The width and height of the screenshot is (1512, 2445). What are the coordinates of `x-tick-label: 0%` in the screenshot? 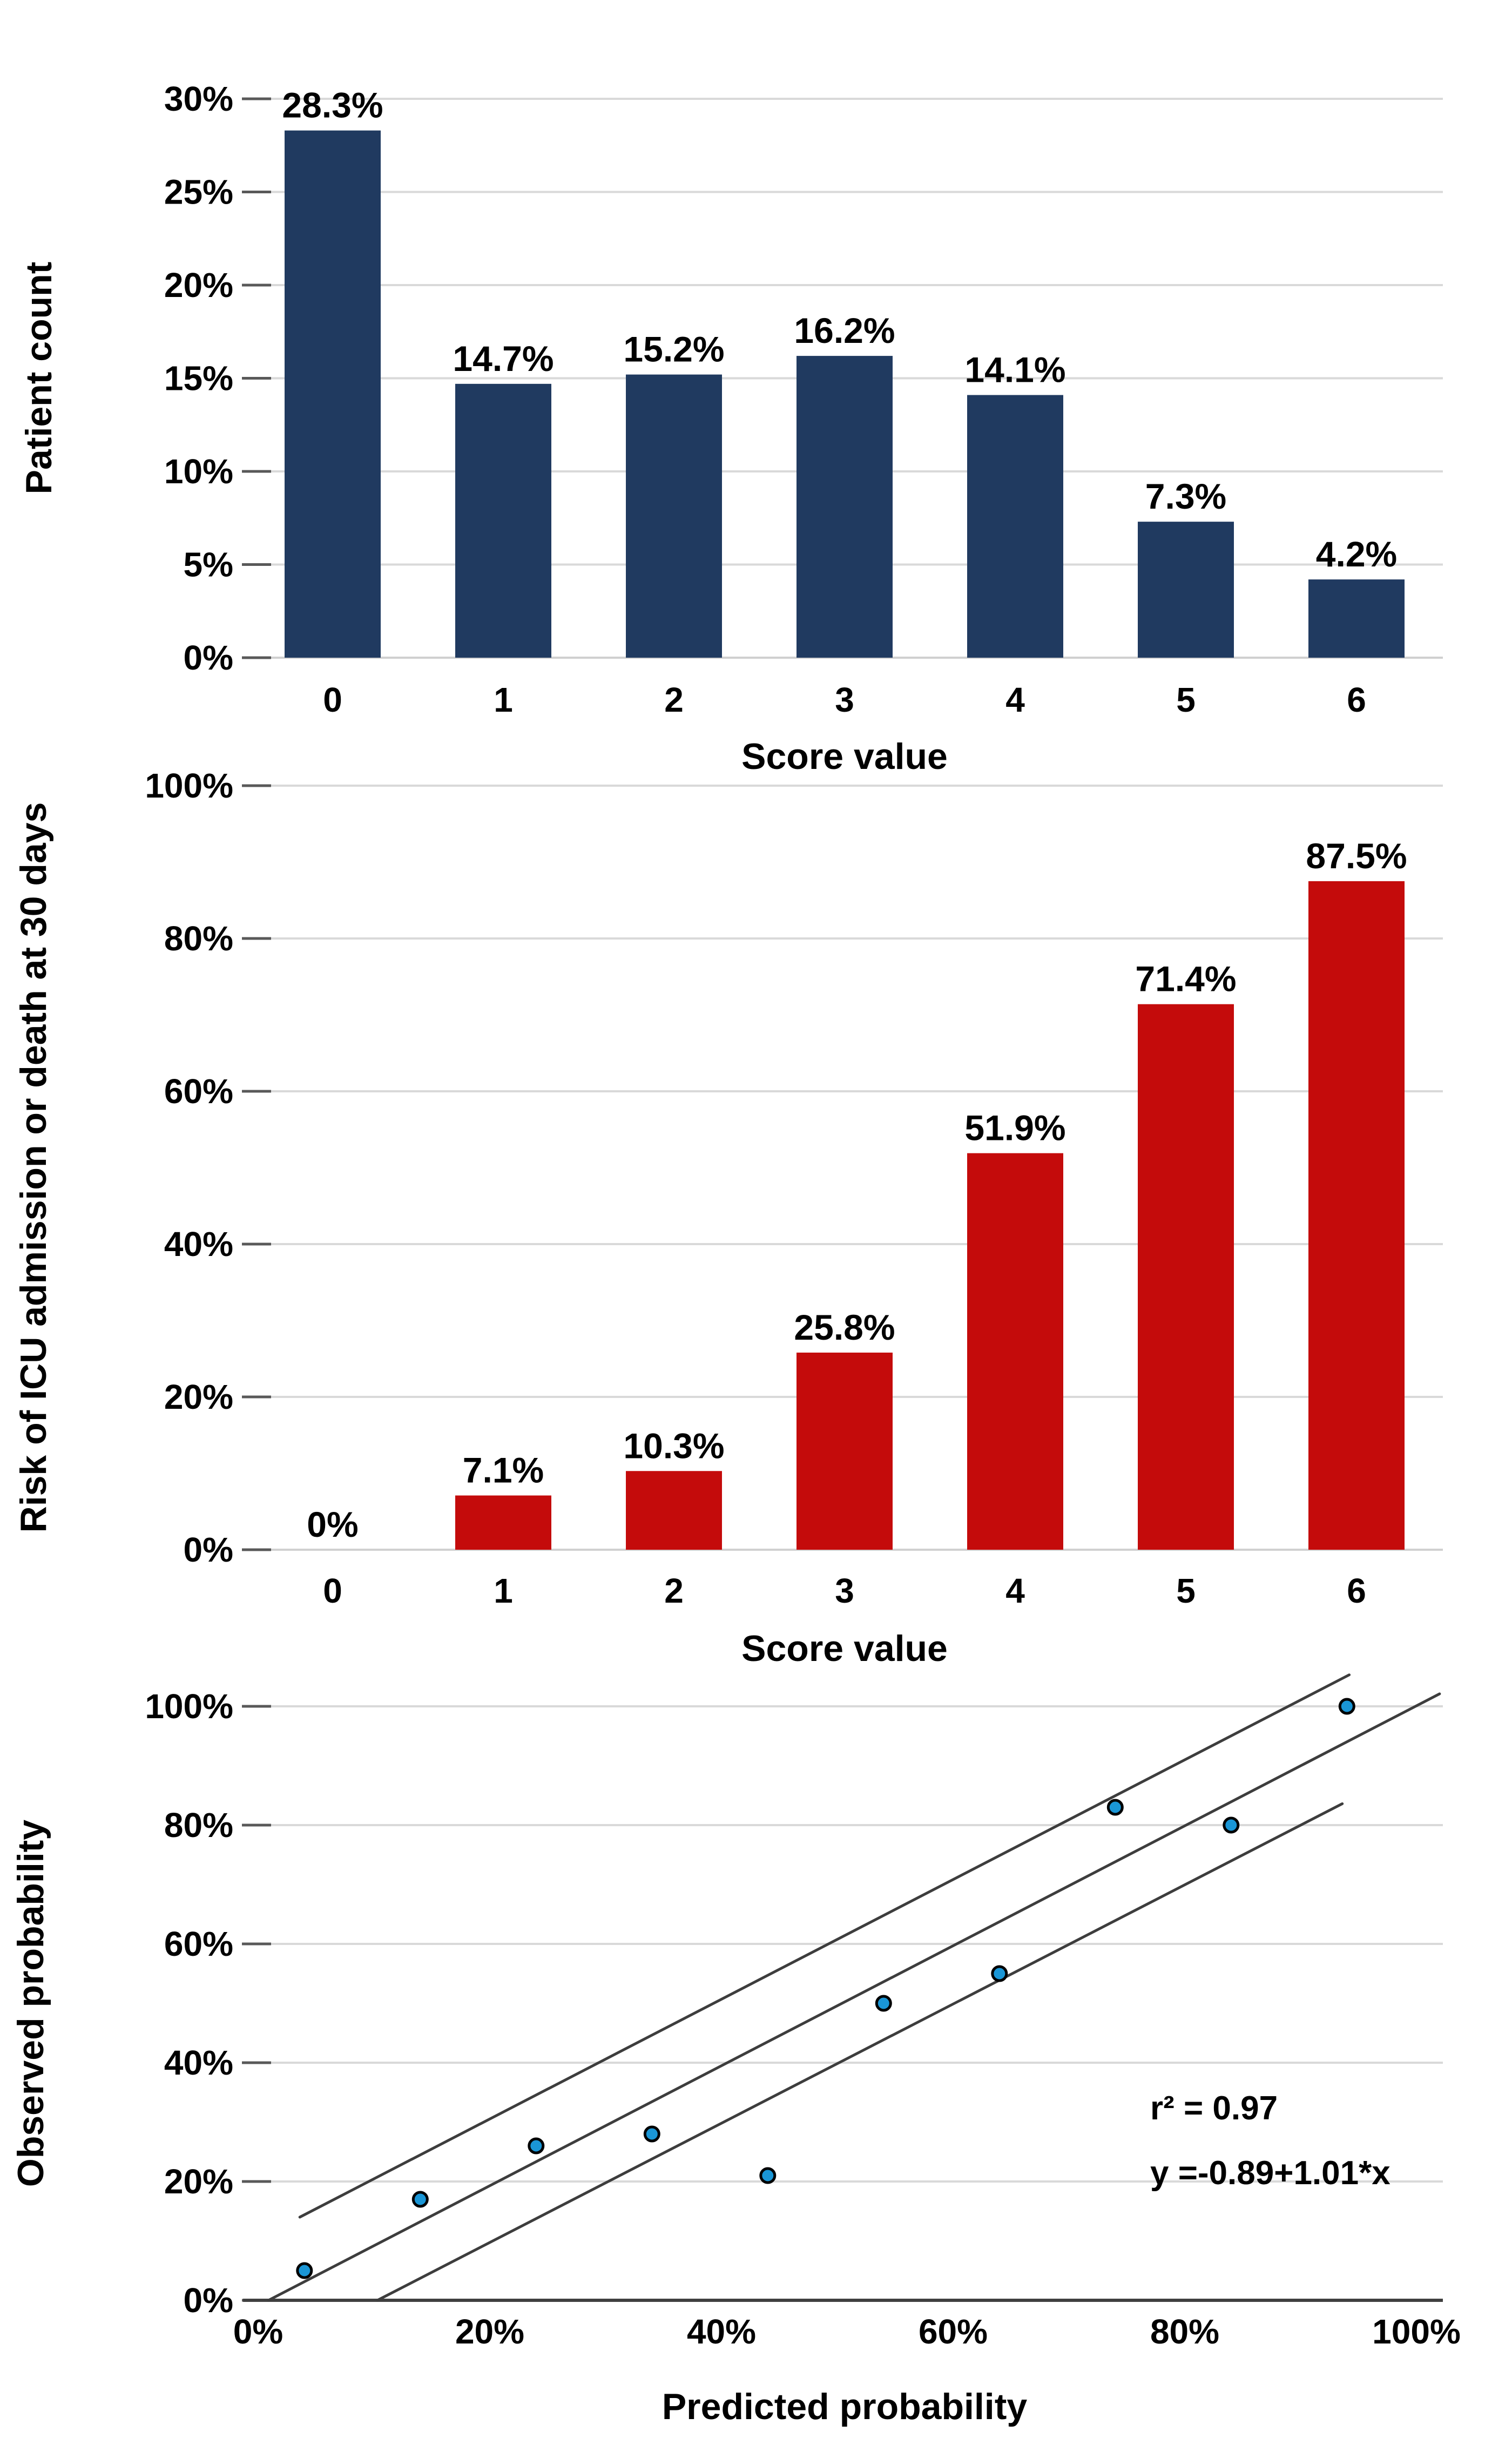 It's located at (258, 2331).